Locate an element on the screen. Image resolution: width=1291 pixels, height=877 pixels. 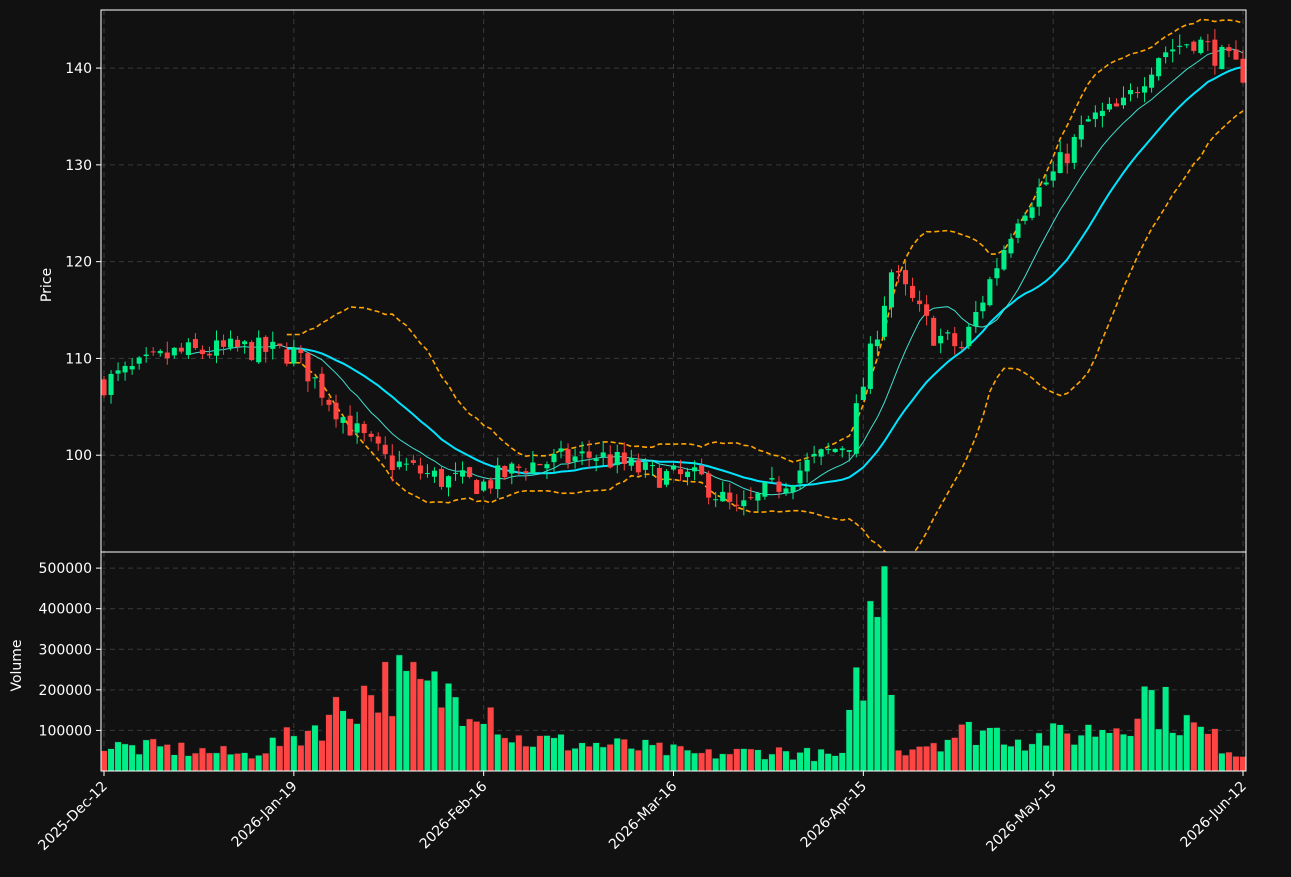
volume-ytick-label: 200000 is located at coordinates (65, 691).